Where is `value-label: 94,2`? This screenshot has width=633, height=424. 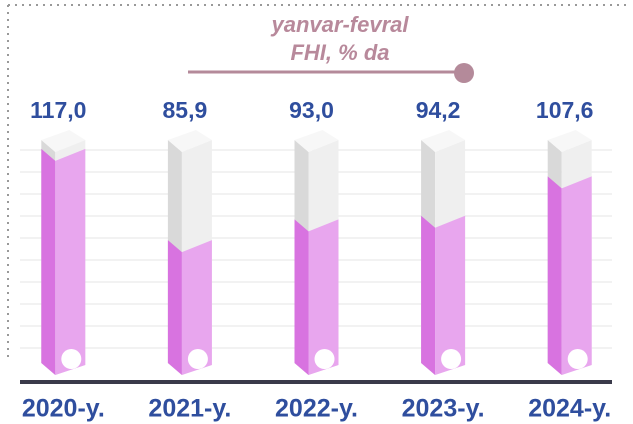 value-label: 94,2 is located at coordinates (438, 110).